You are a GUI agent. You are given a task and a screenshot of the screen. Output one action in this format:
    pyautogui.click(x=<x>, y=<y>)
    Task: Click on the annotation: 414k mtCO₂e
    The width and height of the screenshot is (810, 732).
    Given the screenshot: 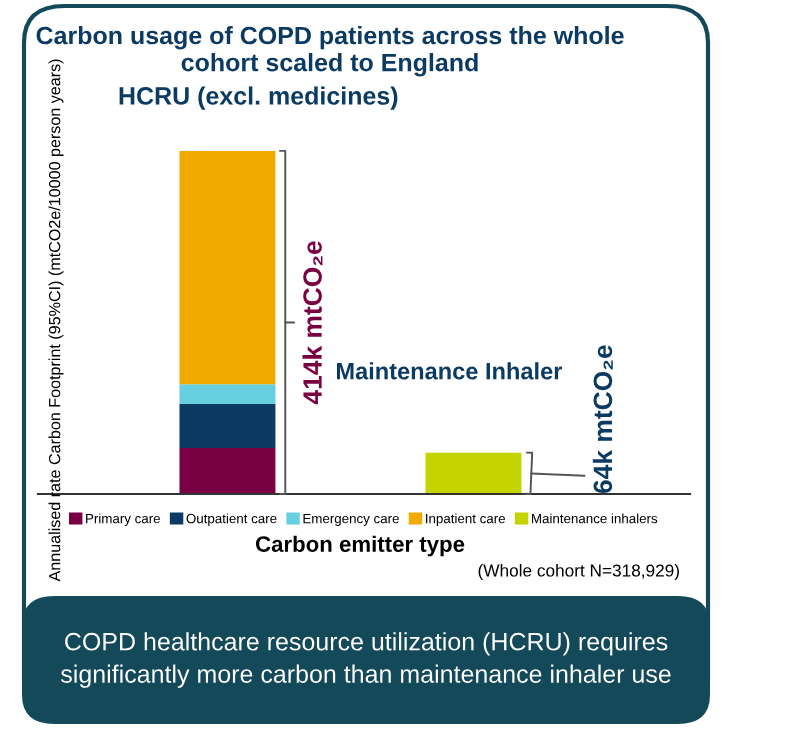 What is the action you would take?
    pyautogui.click(x=312, y=323)
    